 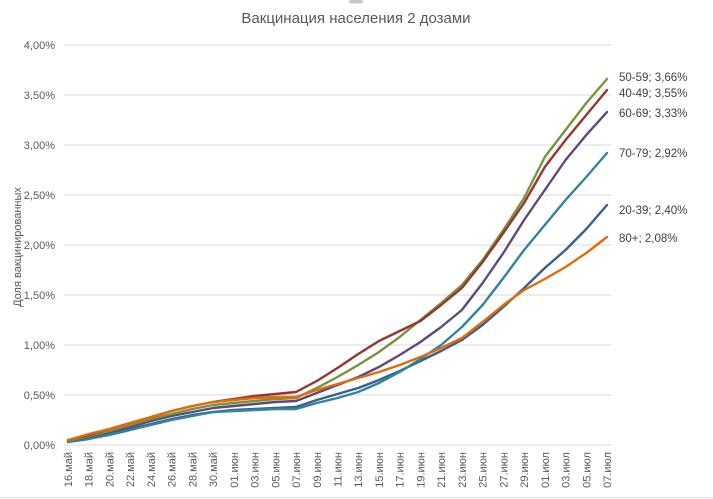 What do you see at coordinates (276, 470) in the screenshot?
I see `x-tick-label: 05.июн` at bounding box center [276, 470].